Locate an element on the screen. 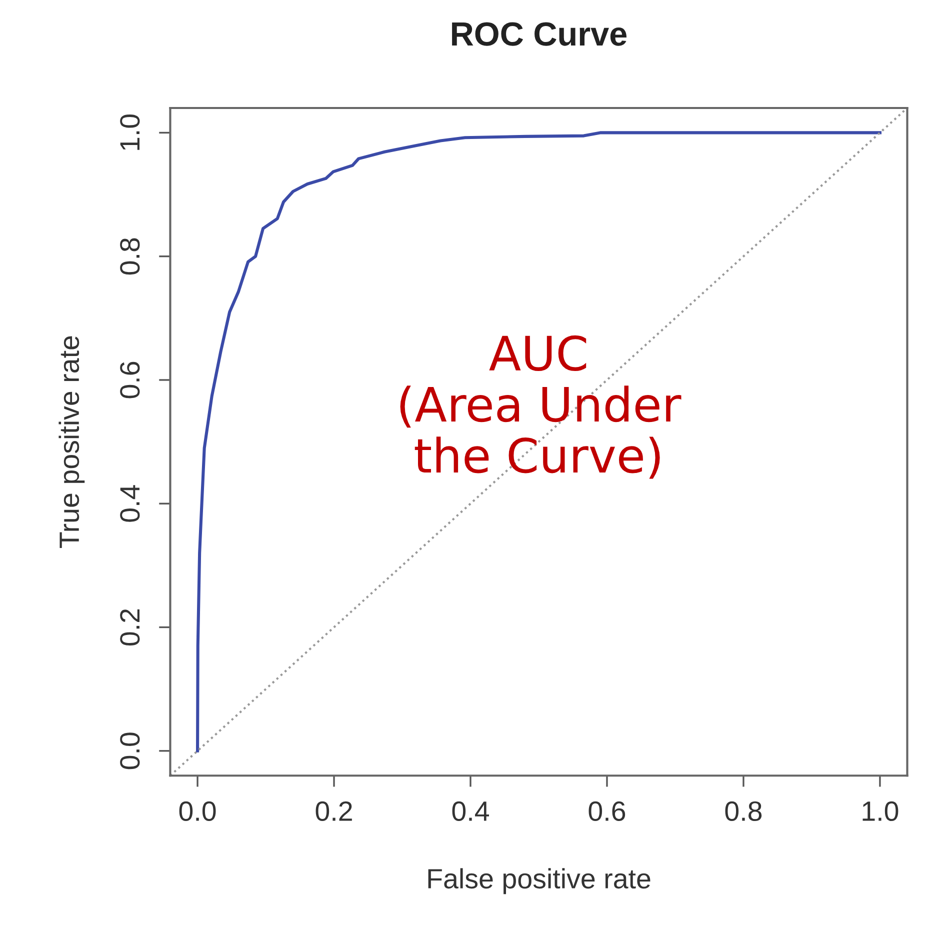  annotation: AUC (Area Under the Curve) is located at coordinates (541, 407).